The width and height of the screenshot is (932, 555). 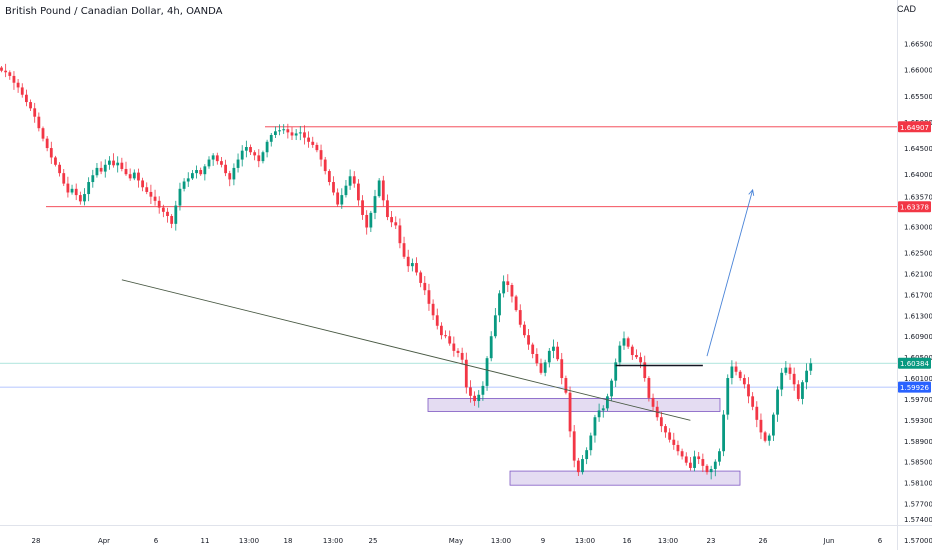 I want to click on y-tick-label: 1.64000, so click(x=918, y=175).